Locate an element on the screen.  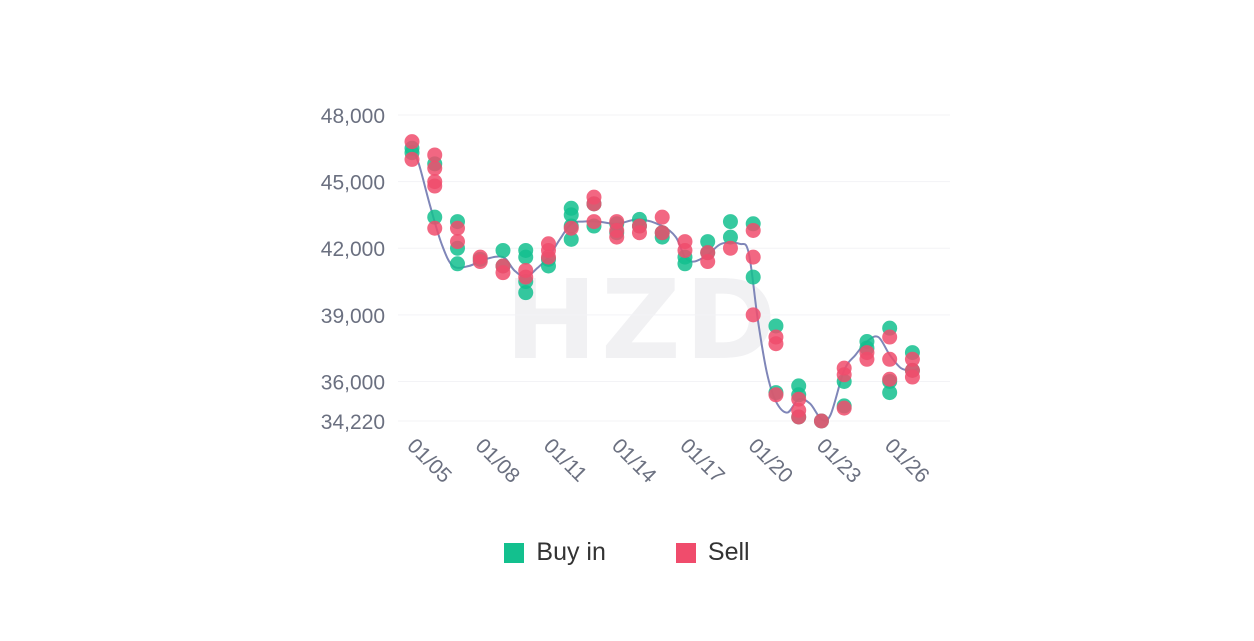
sell-swatch is located at coordinates (685, 552).